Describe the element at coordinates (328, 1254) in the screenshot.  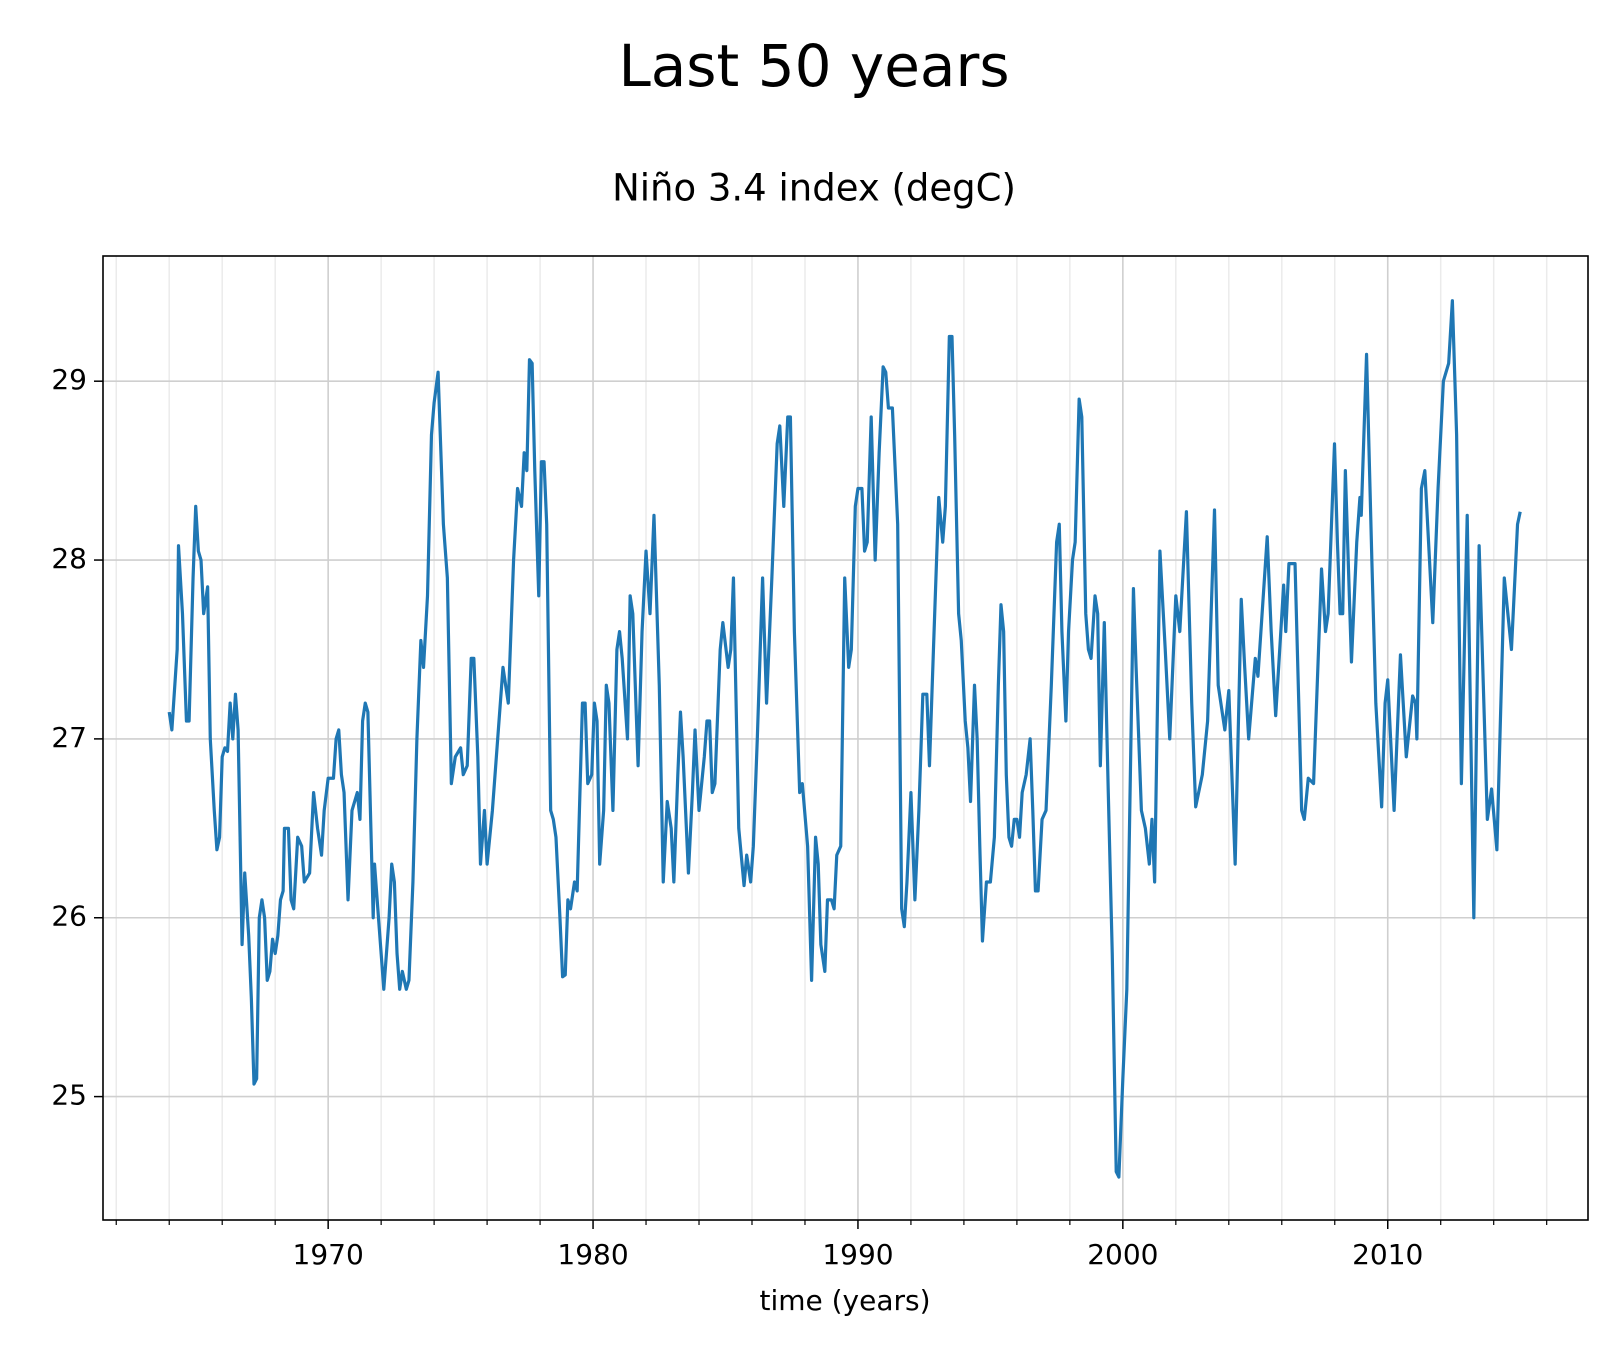
I see `x-tick-label: 1970` at that location.